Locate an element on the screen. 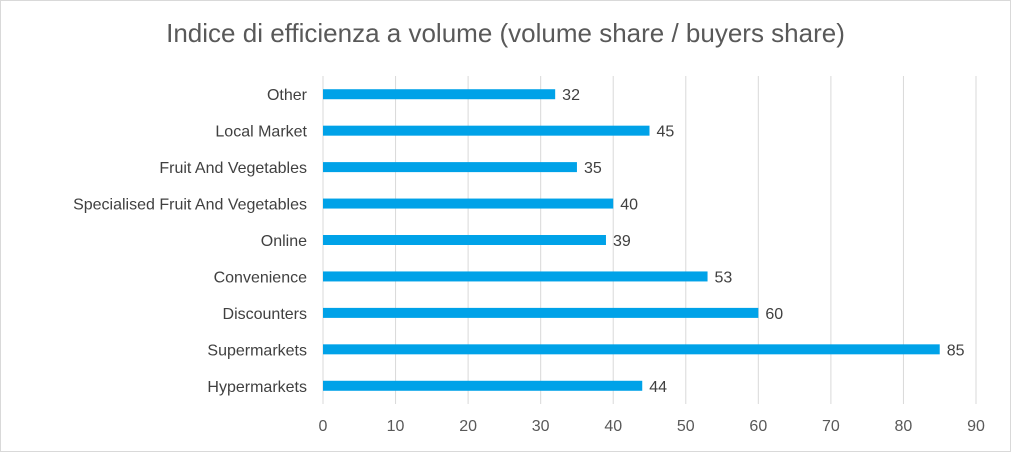 Image resolution: width=1011 pixels, height=452 pixels. data-label: 85 is located at coordinates (956, 350).